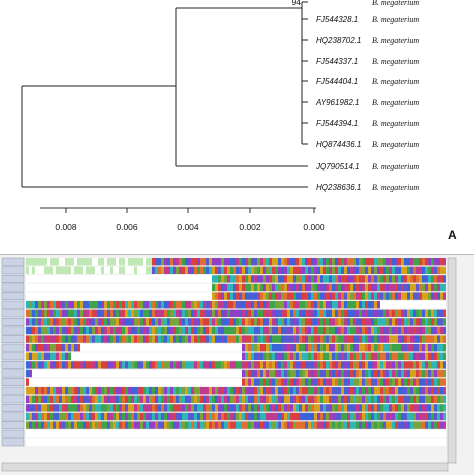 This screenshot has height=475, width=474. What do you see at coordinates (225, 467) in the screenshot?
I see `horizontal-scrollbar` at bounding box center [225, 467].